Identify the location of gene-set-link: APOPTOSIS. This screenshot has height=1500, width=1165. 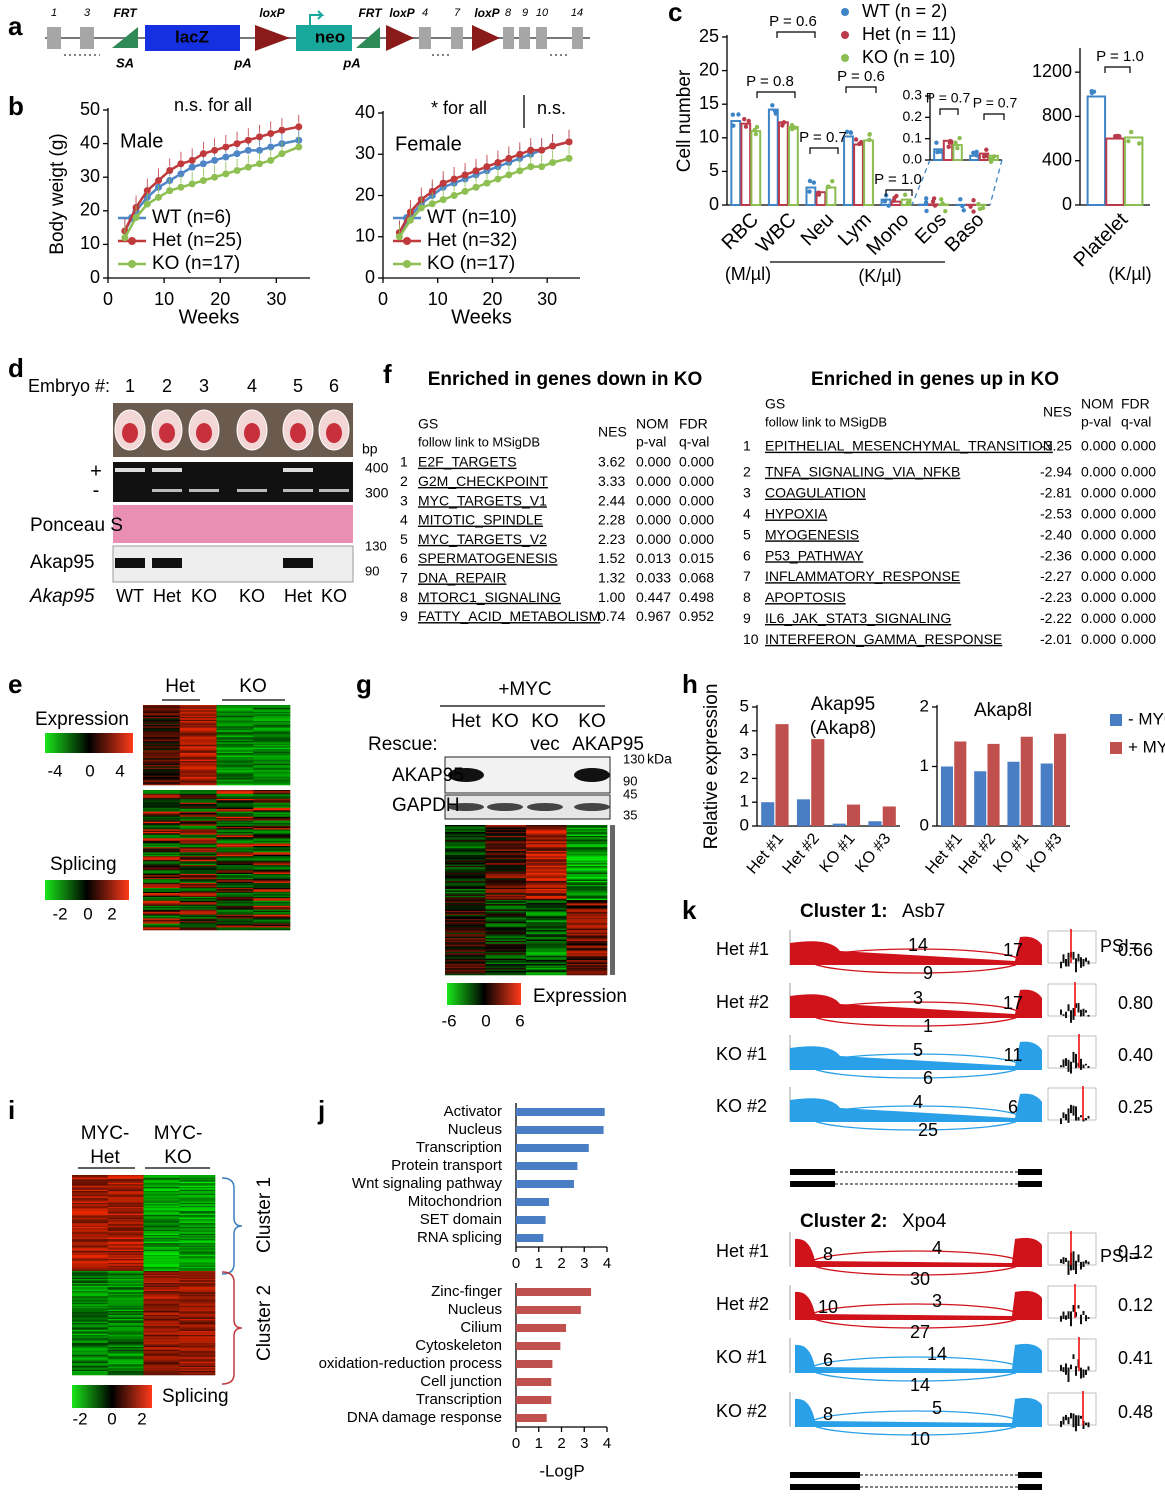
(805, 597).